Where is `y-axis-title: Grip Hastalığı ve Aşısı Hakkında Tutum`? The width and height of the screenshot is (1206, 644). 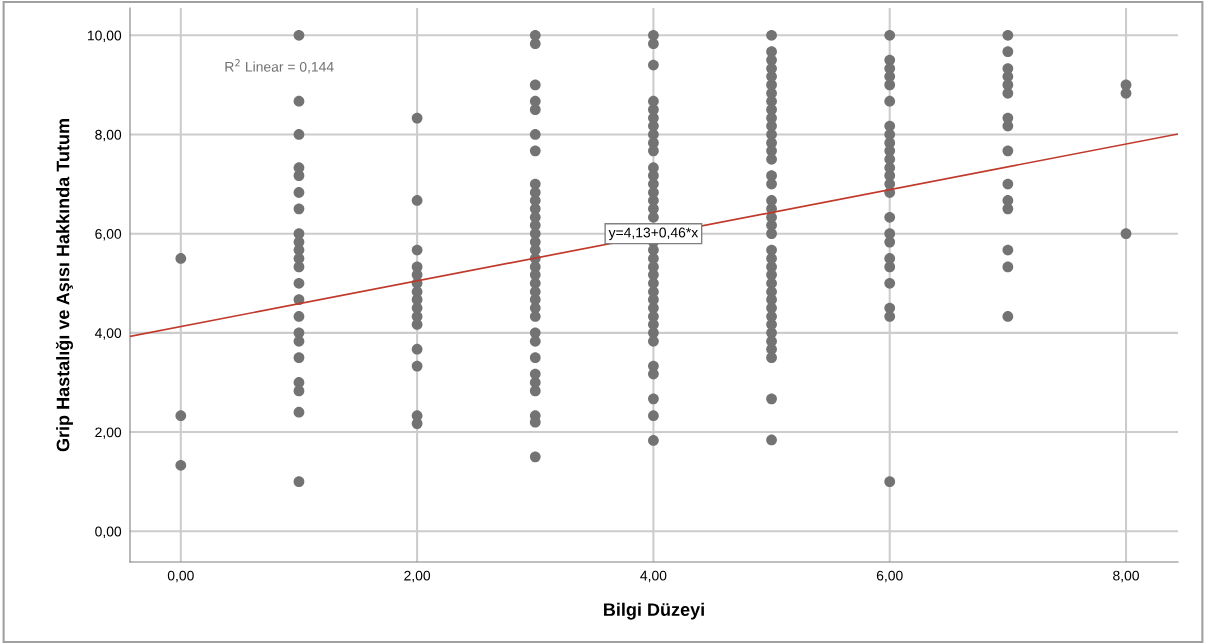
y-axis-title: Grip Hastalığı ve Aşısı Hakkında Tutum is located at coordinates (64, 285).